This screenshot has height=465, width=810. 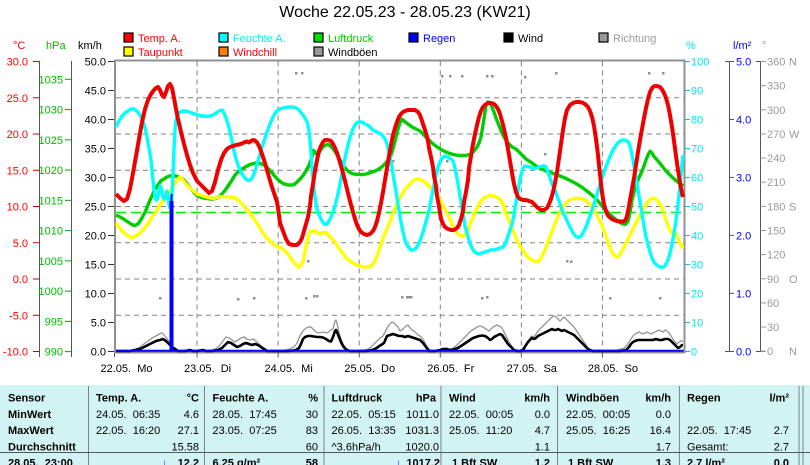 What do you see at coordinates (542, 447) in the screenshot?
I see `svg-text: 1.1` at bounding box center [542, 447].